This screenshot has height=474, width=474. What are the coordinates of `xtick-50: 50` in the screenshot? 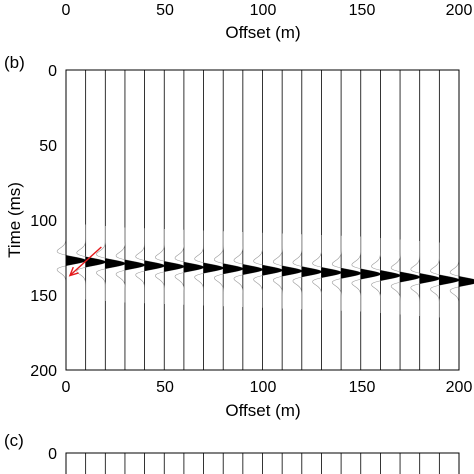 It's located at (165, 387).